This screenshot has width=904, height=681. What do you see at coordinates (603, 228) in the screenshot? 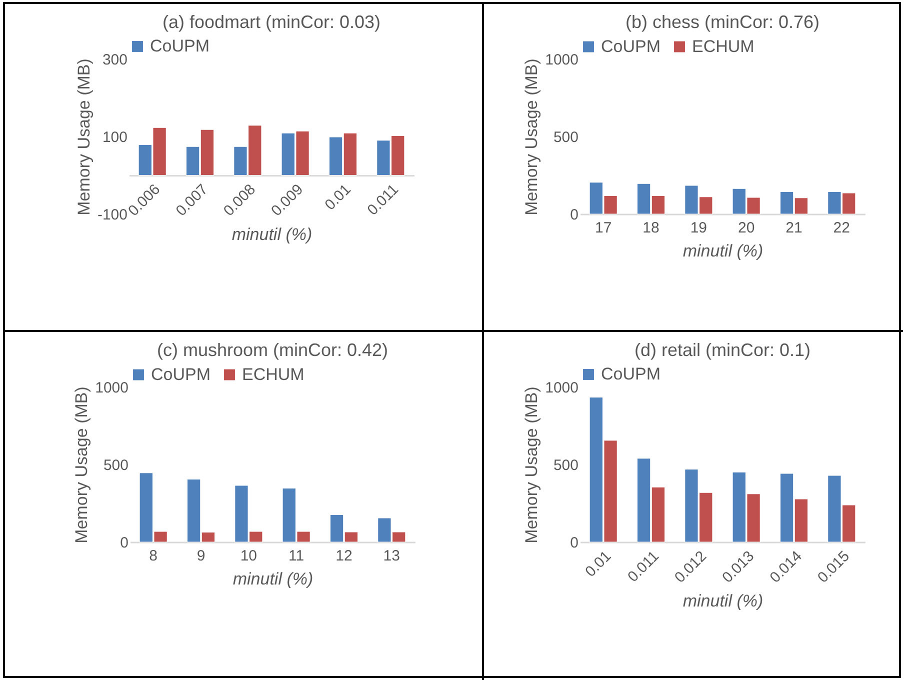
I see `x-tick-label: 17` at bounding box center [603, 228].